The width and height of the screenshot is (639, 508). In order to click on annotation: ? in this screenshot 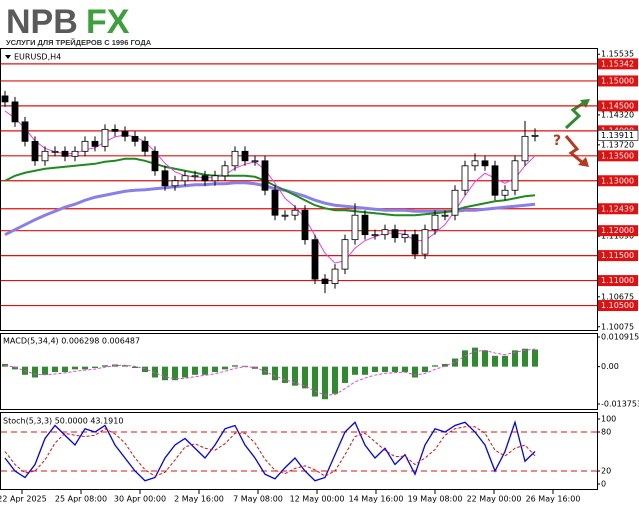, I will do `click(557, 141)`.